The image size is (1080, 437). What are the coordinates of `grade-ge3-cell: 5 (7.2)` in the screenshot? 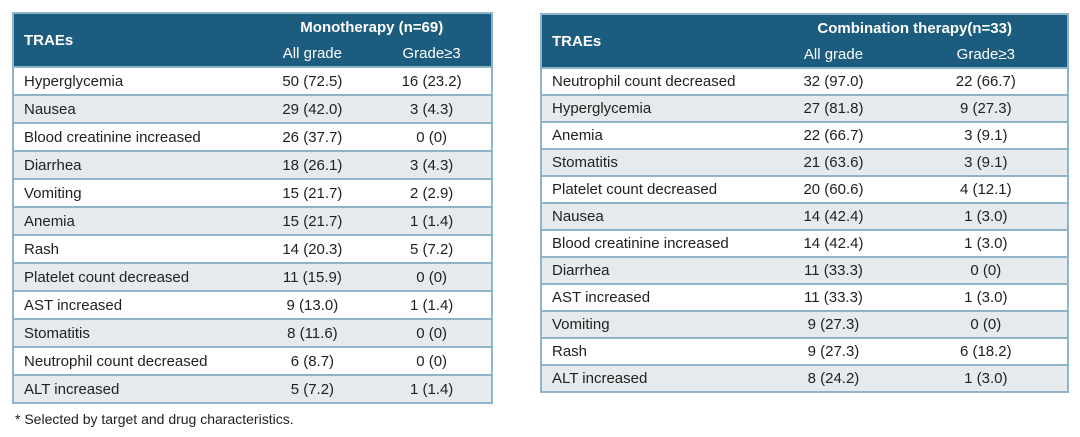 It's located at (432, 248).